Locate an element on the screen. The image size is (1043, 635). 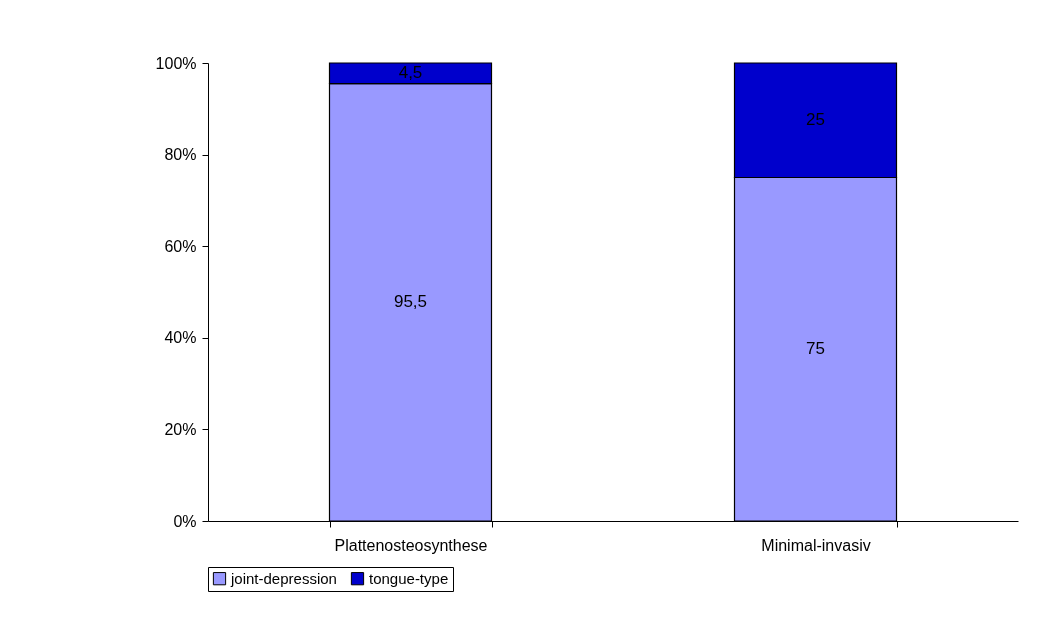
data-label: 4,5 is located at coordinates (410, 73).